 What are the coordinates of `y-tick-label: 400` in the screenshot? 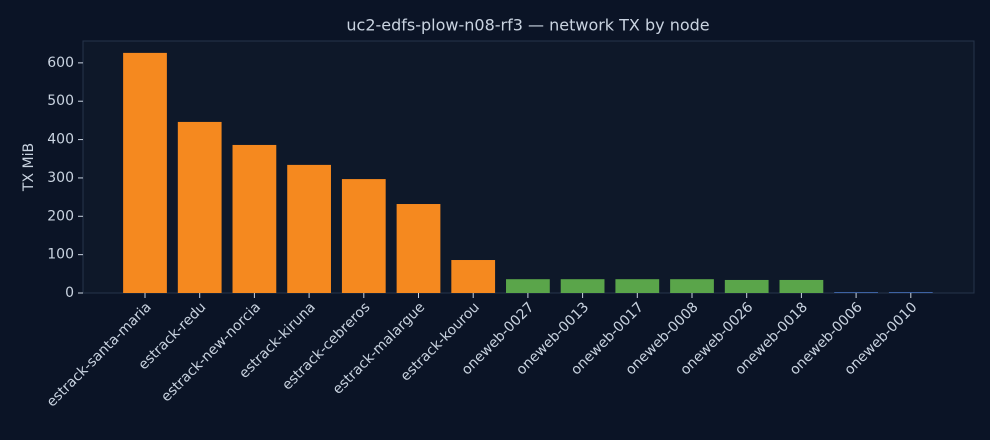 It's located at (60, 140).